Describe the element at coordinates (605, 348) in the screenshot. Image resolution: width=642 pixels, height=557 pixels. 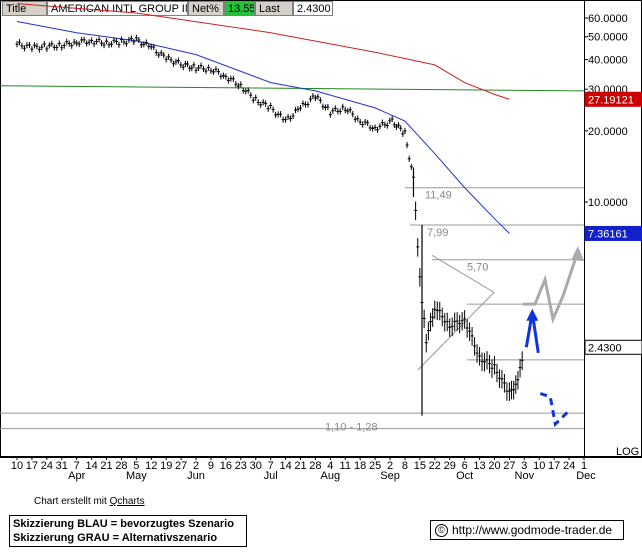
I see `axis-value-marker-label: 2.4300` at that location.